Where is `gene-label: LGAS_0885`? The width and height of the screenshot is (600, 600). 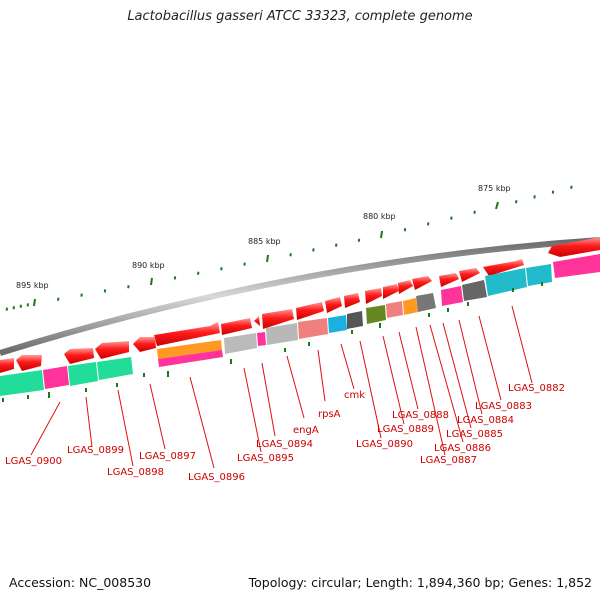 gene-label: LGAS_0885 is located at coordinates (474, 434).